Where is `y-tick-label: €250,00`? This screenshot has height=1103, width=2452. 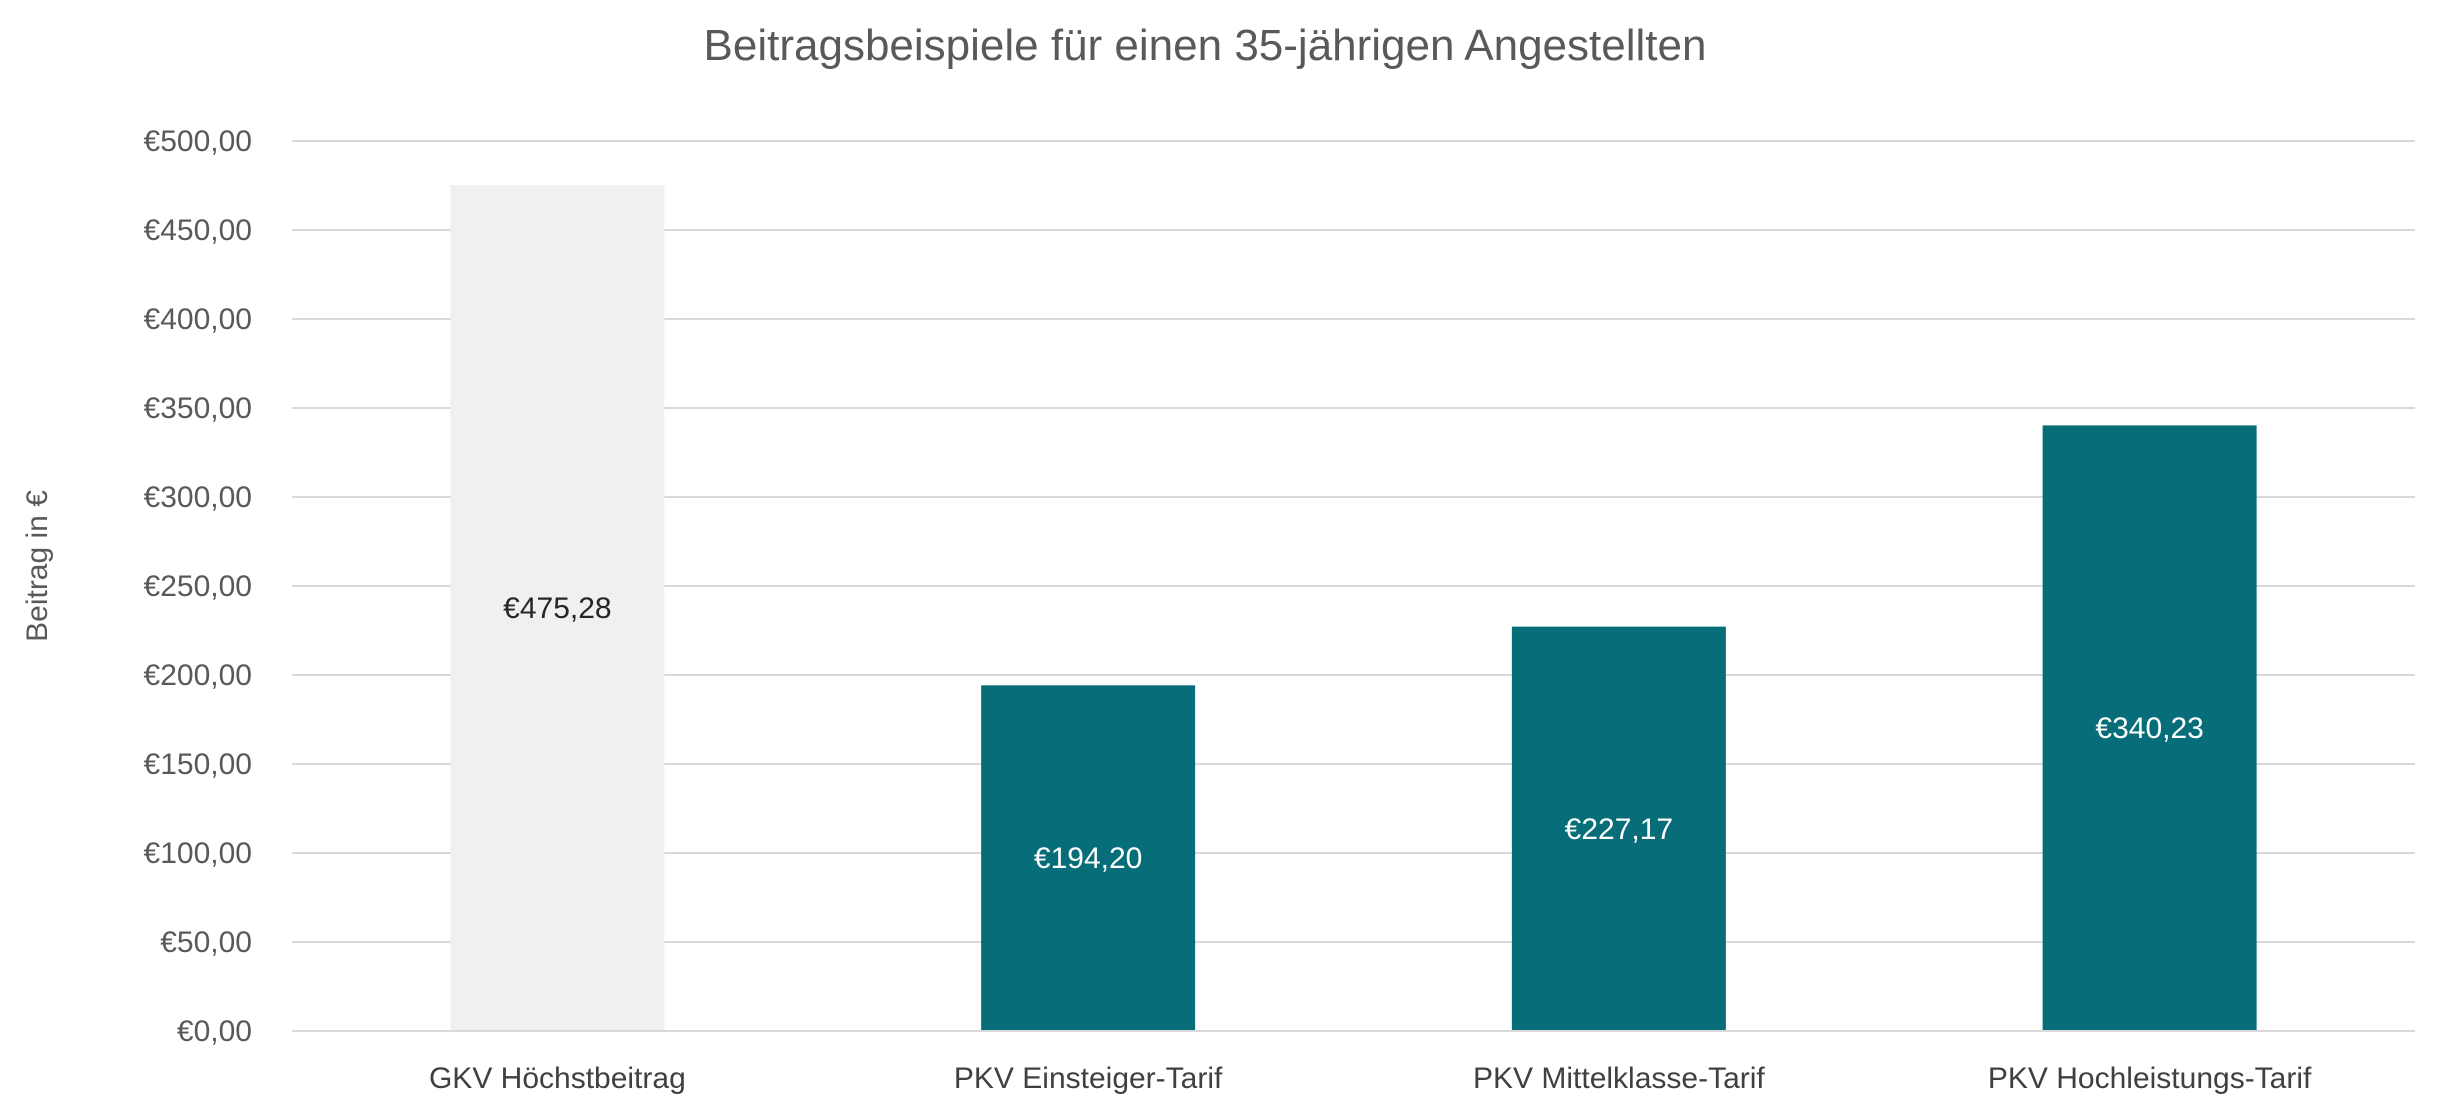 y-tick-label: €250,00 is located at coordinates (198, 586).